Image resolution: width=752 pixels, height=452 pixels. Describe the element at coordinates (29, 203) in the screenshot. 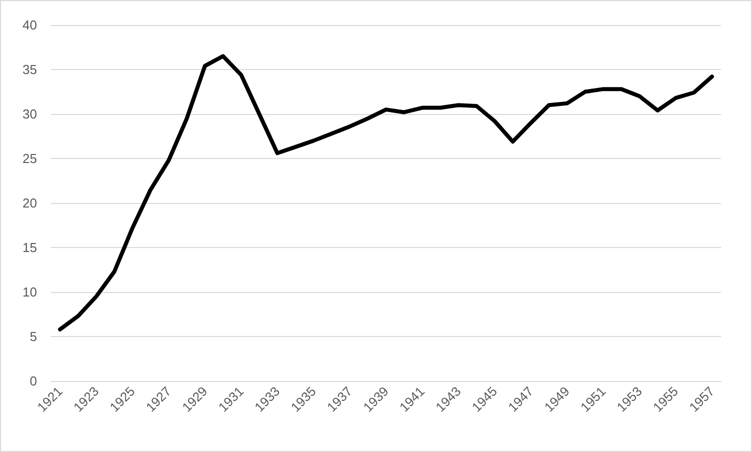

I see `y-tick-label: 20` at that location.